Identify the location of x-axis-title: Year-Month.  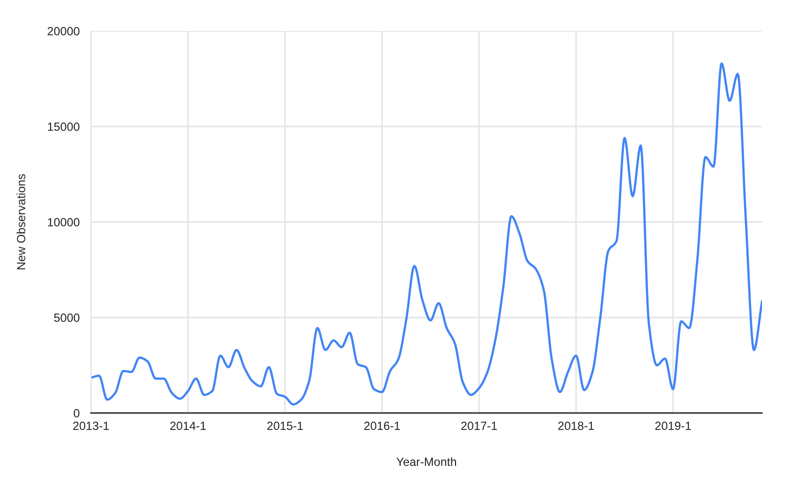
(426, 461).